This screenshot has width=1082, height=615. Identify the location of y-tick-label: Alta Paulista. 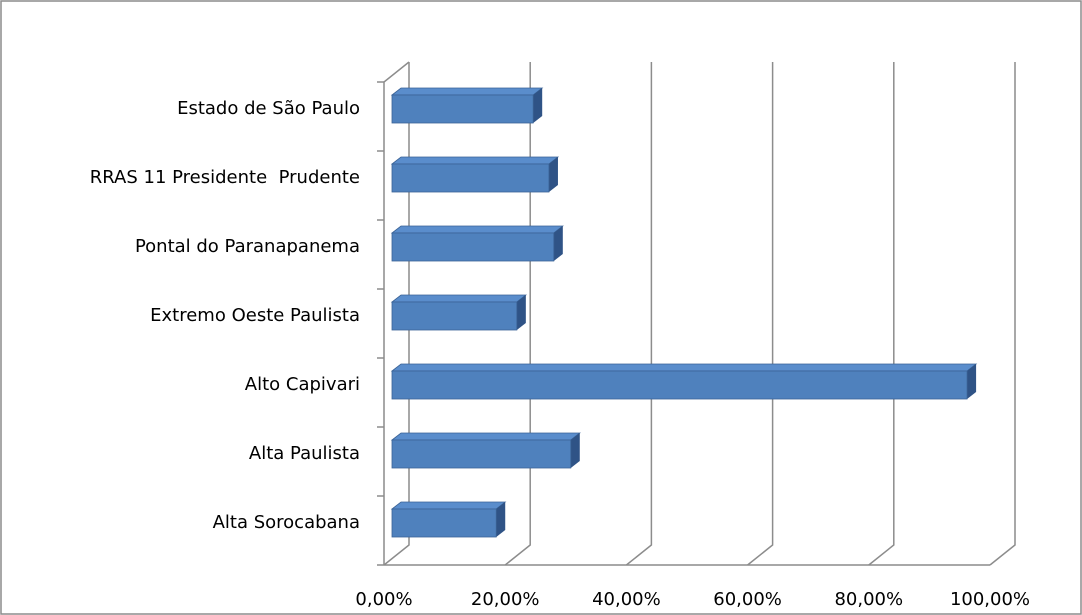
(304, 453).